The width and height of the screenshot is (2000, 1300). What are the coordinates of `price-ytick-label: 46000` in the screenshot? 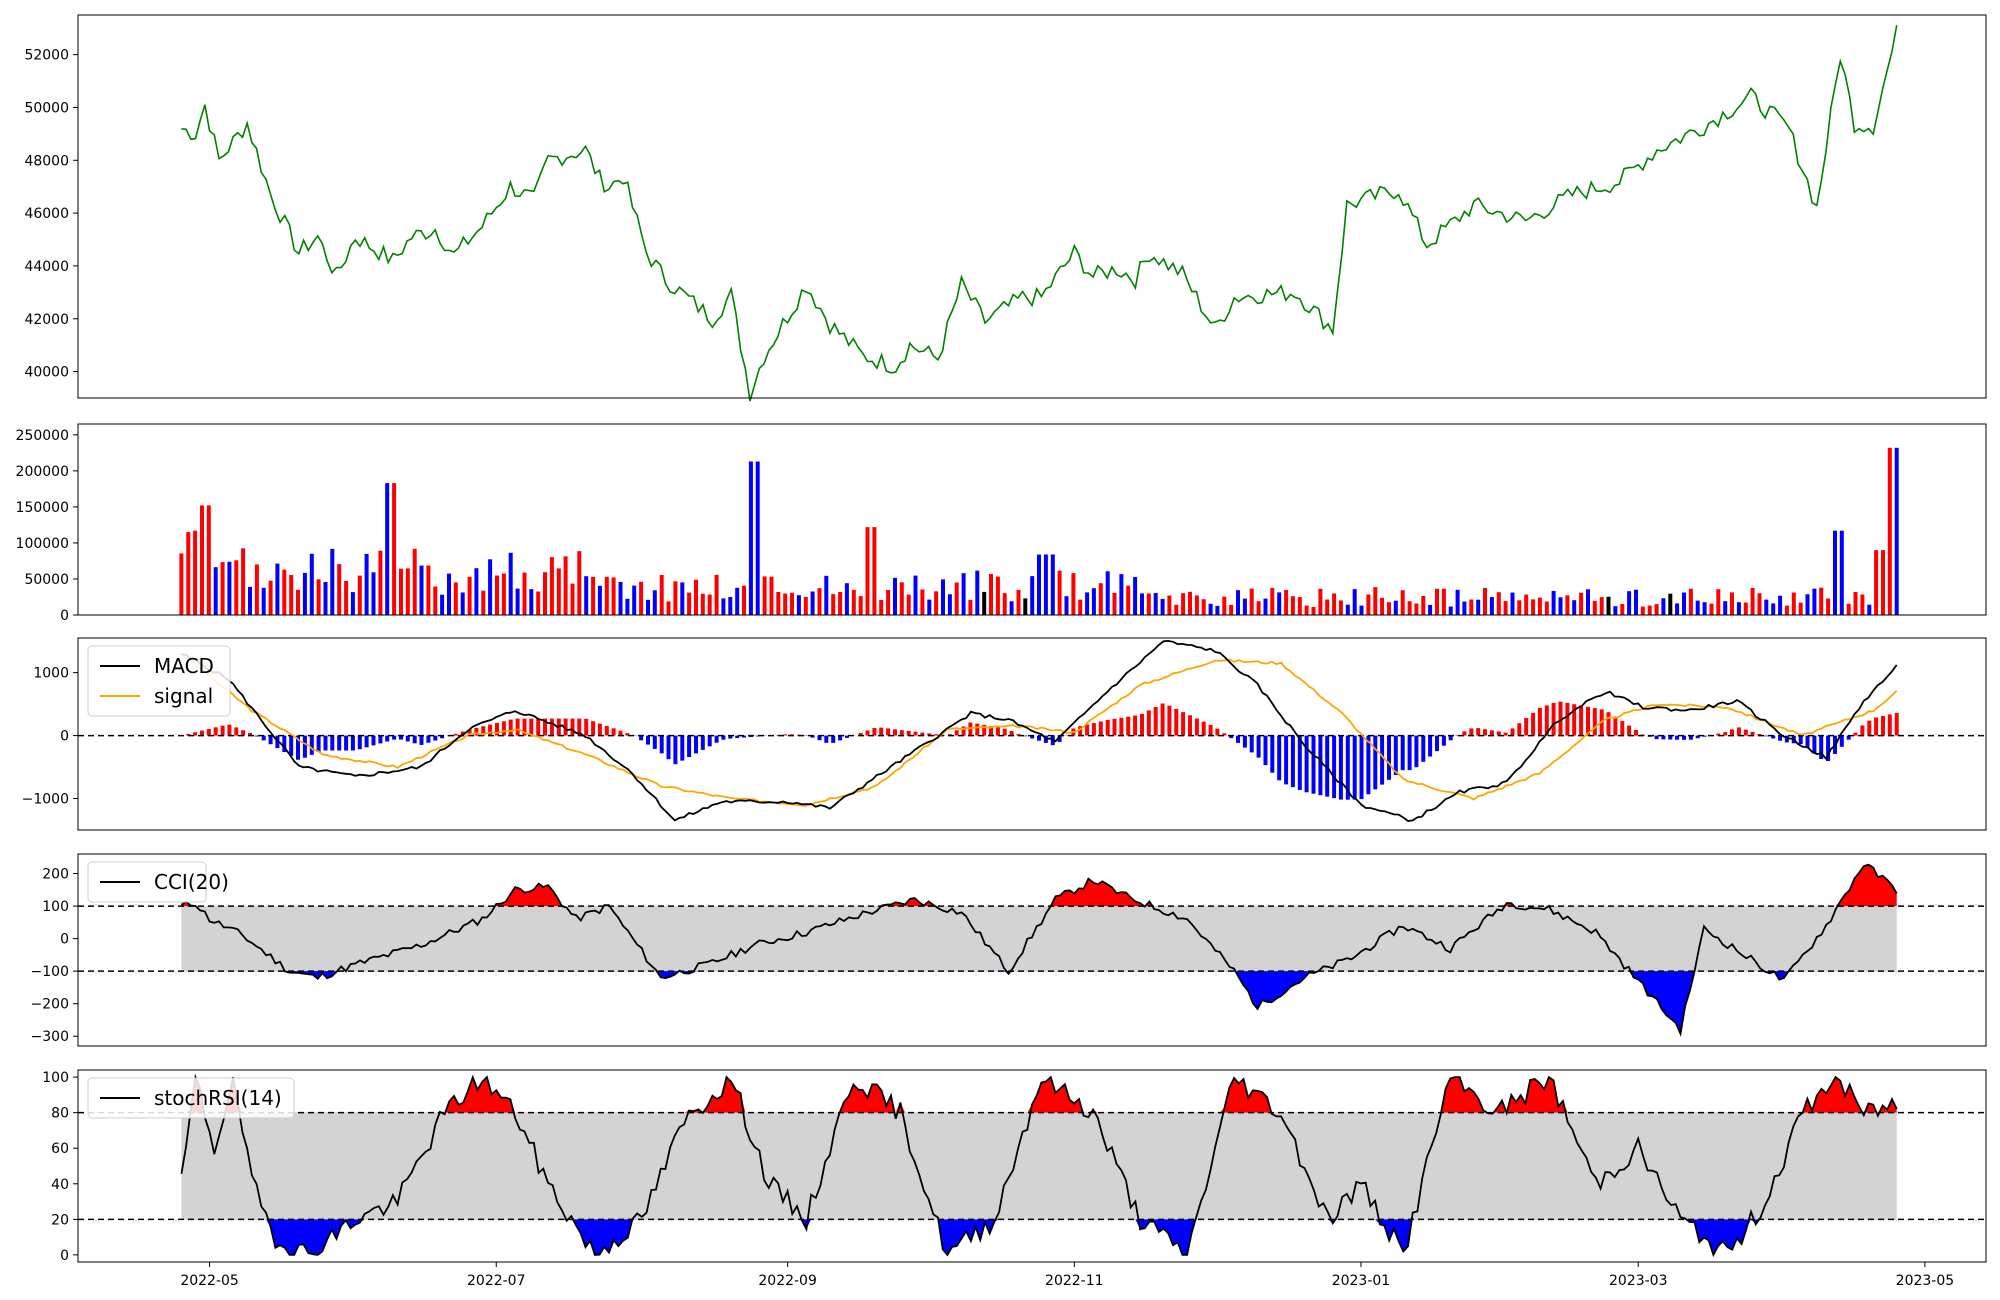 It's located at (46, 214).